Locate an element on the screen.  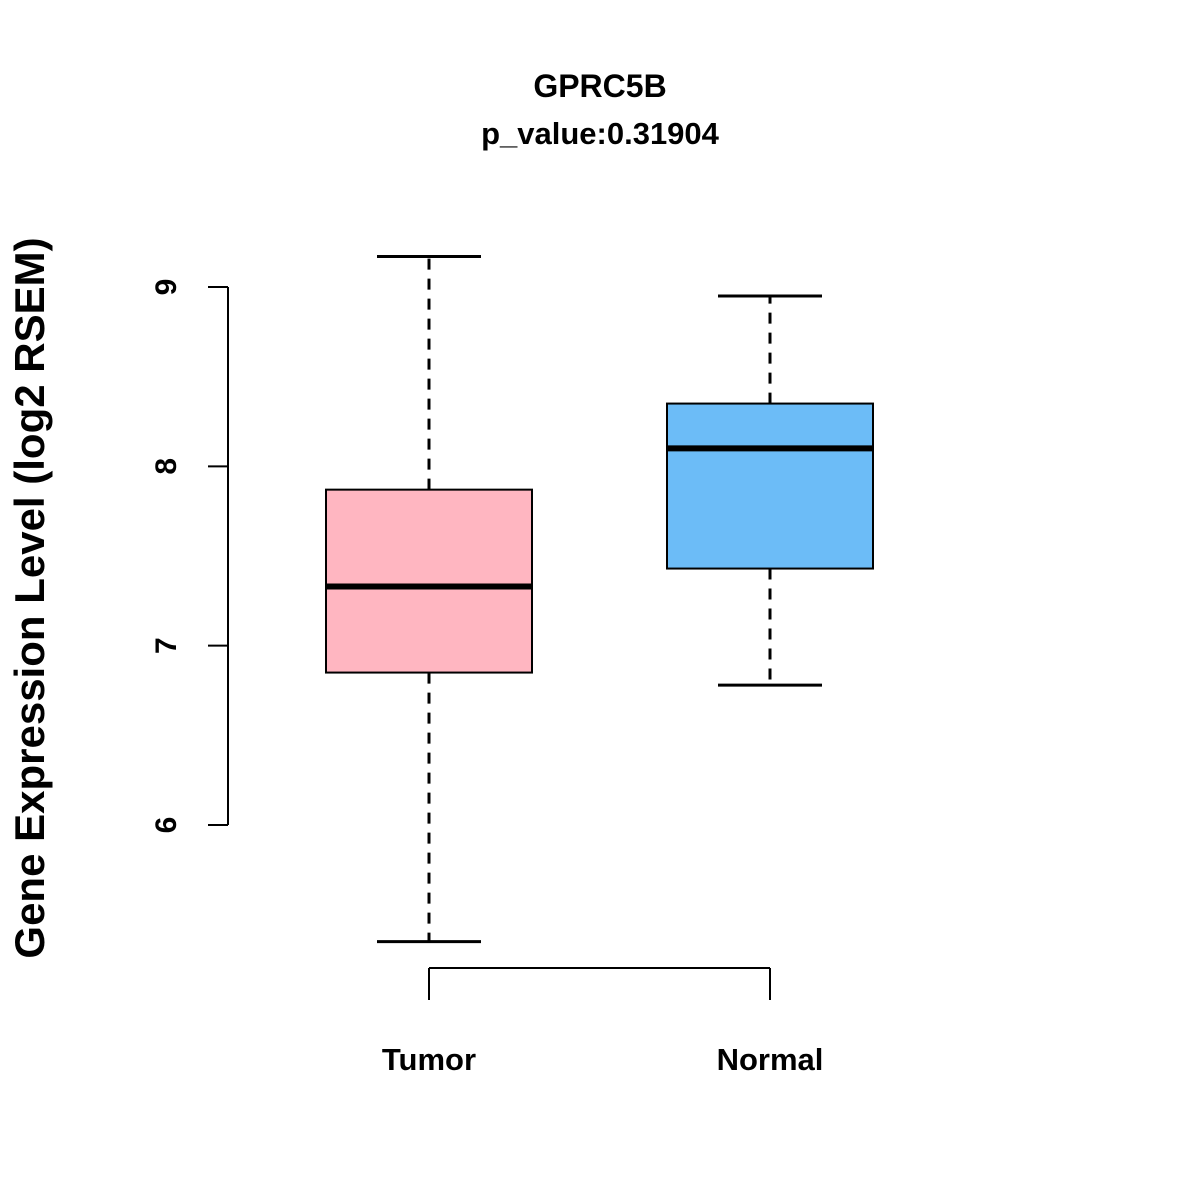
title-block: GPRC5B p_value:0.31904 is located at coordinates (600, 109).